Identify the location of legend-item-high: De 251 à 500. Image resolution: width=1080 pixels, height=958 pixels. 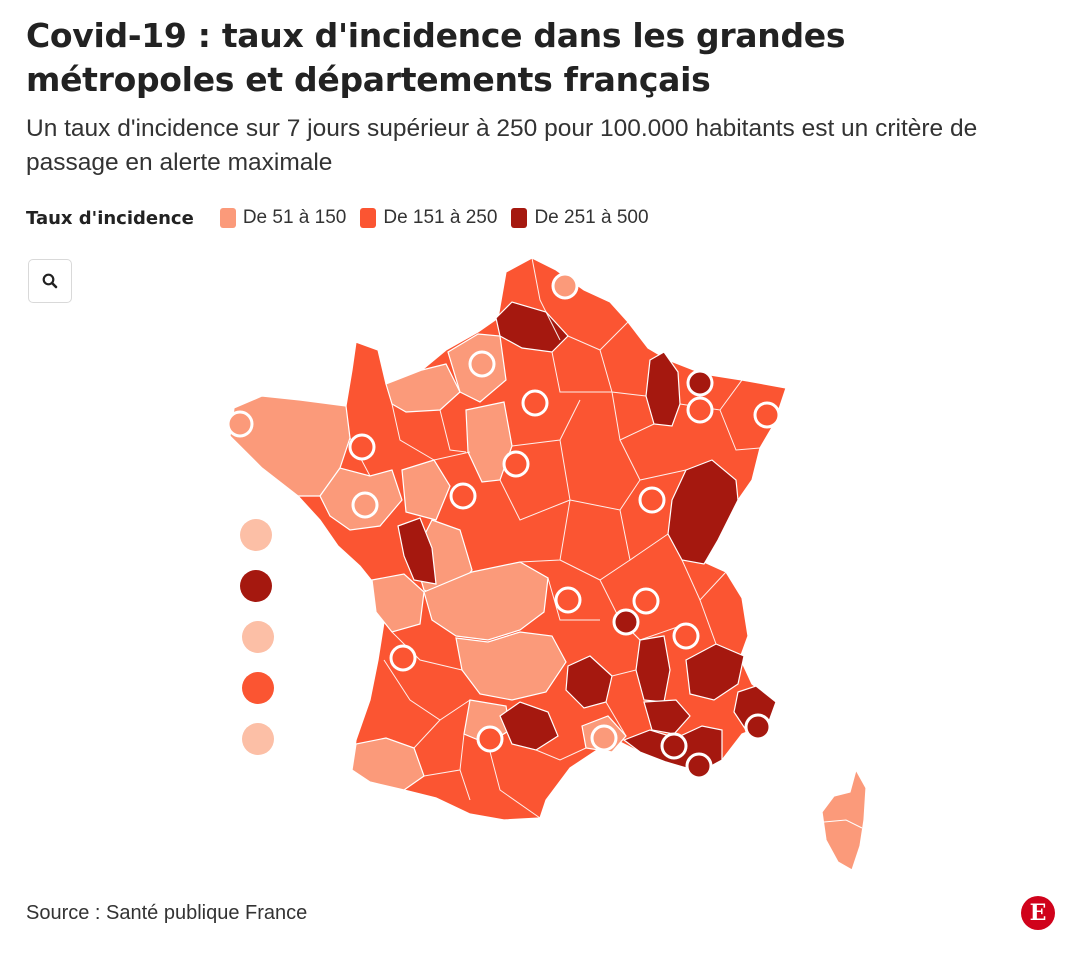
(580, 218).